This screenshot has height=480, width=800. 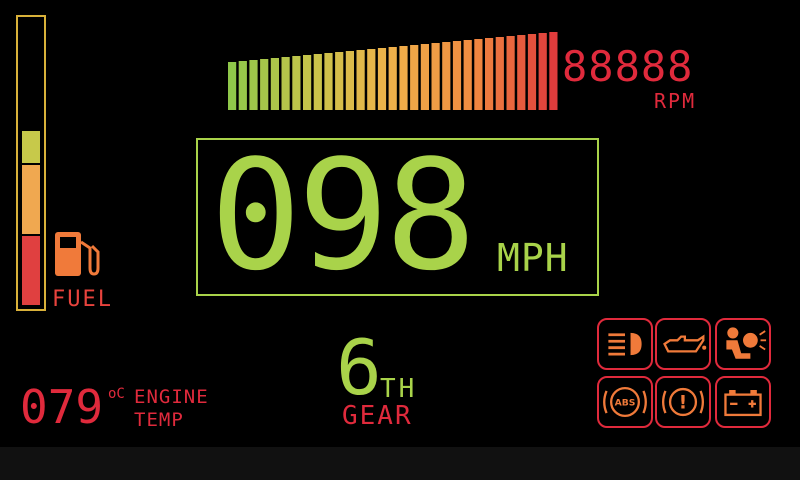 I want to click on headlight-icon, so click(x=625, y=344).